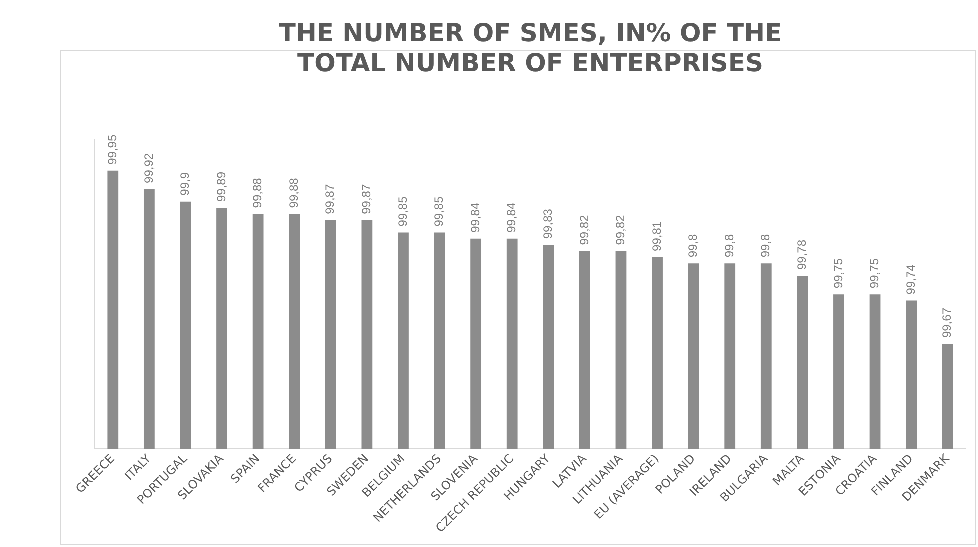 The image size is (978, 547). Describe the element at coordinates (185, 184) in the screenshot. I see `data-label: 99,9` at that location.